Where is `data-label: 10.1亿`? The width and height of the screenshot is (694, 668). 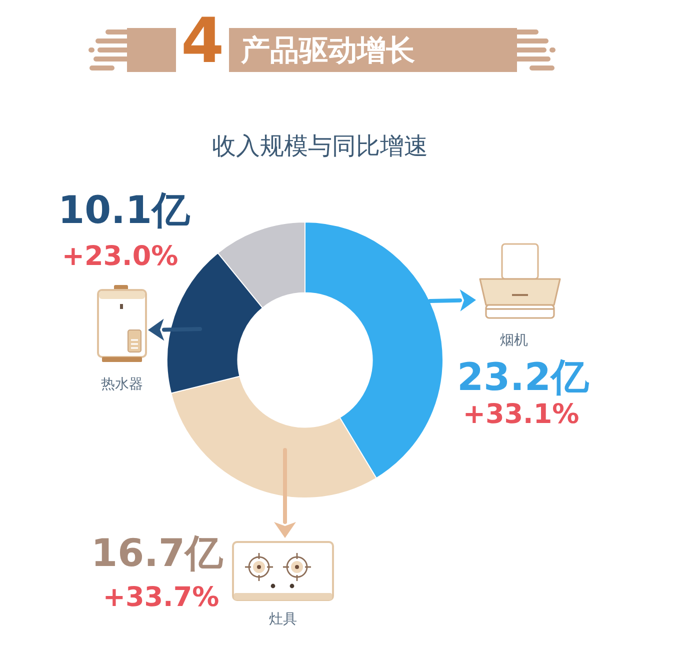 data-label: 10.1亿 is located at coordinates (124, 210).